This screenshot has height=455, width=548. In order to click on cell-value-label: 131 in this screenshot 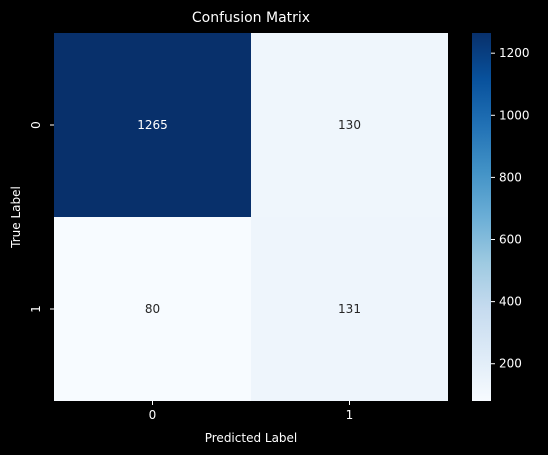, I will do `click(349, 309)`.